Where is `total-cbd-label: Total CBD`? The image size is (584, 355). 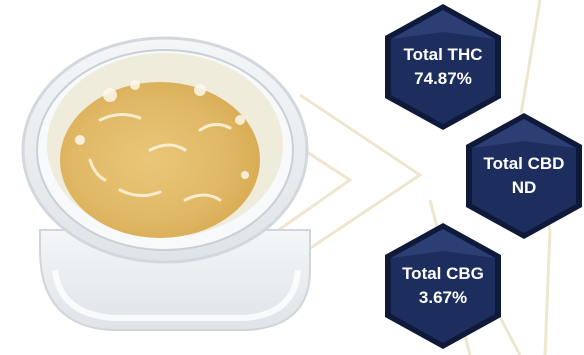
total-cbd-label: Total CBD is located at coordinates (524, 163).